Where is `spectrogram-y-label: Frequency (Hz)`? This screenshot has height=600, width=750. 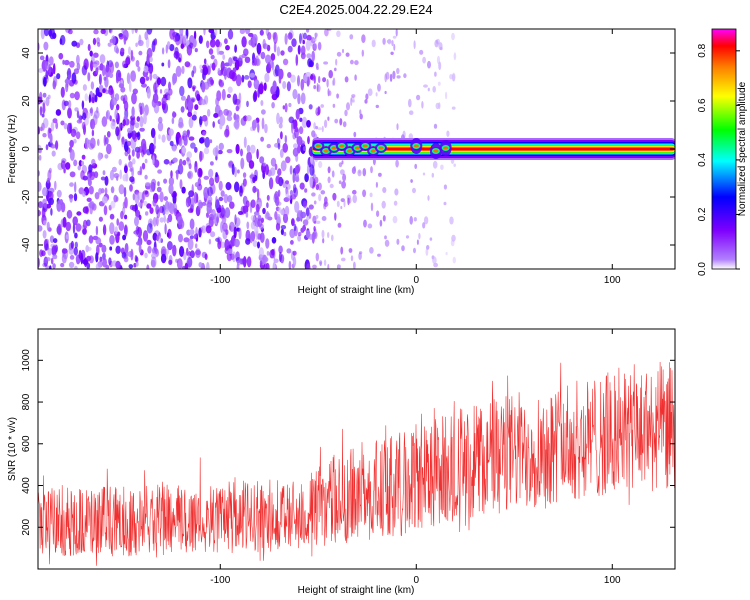 spectrogram-y-label: Frequency (Hz) is located at coordinates (12, 149).